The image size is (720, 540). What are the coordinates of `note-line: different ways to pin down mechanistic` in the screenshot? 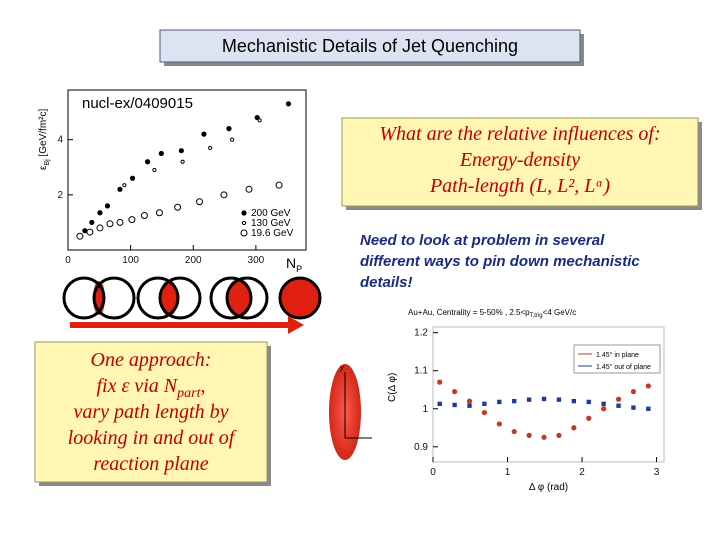 It's located at (500, 261).